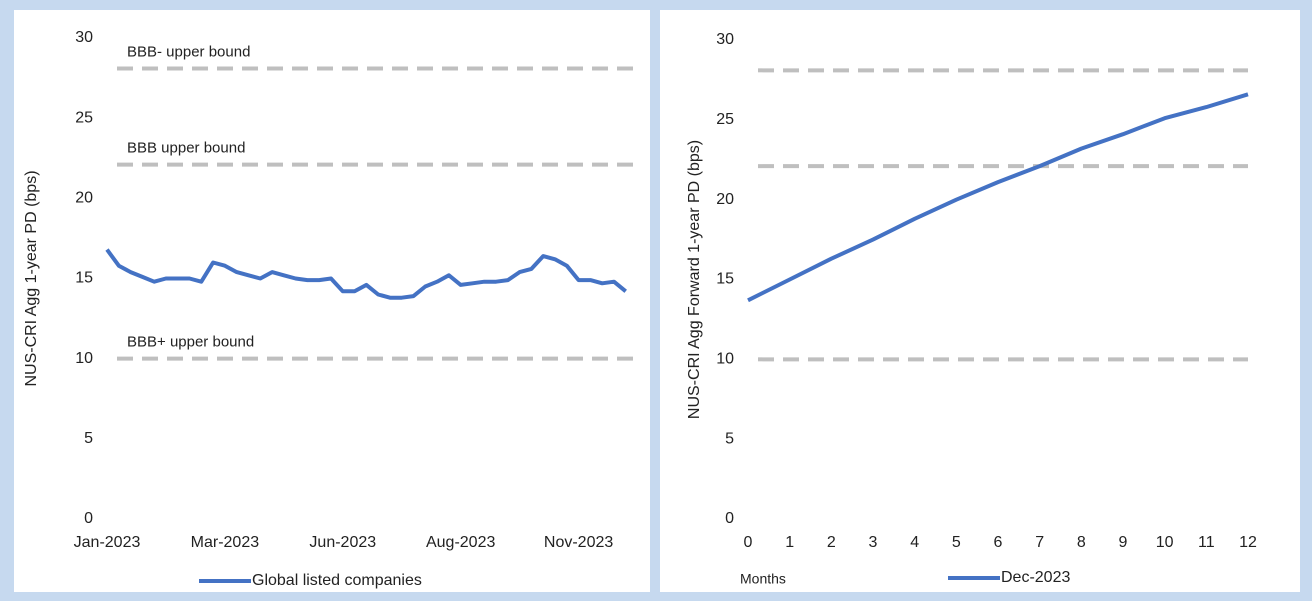  I want to click on x-tick-label: 6, so click(998, 542).